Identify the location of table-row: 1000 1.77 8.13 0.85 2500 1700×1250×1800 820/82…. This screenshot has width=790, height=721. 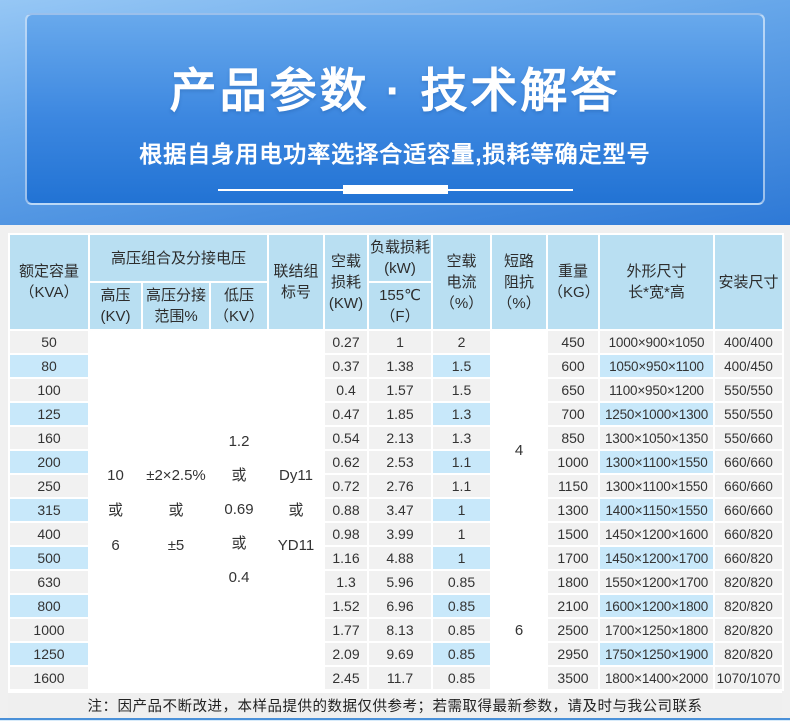
(396, 630).